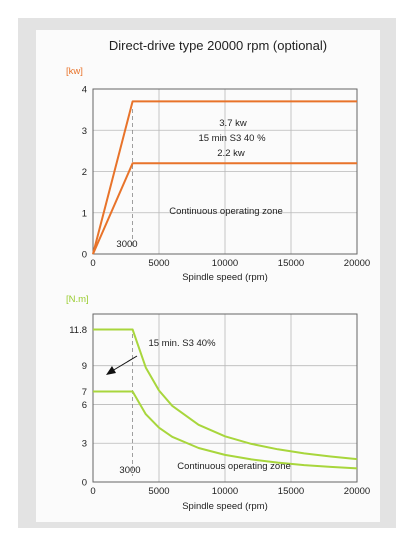  Describe the element at coordinates (77, 299) in the screenshot. I see `torque-axis-unit: [N.m]` at that location.